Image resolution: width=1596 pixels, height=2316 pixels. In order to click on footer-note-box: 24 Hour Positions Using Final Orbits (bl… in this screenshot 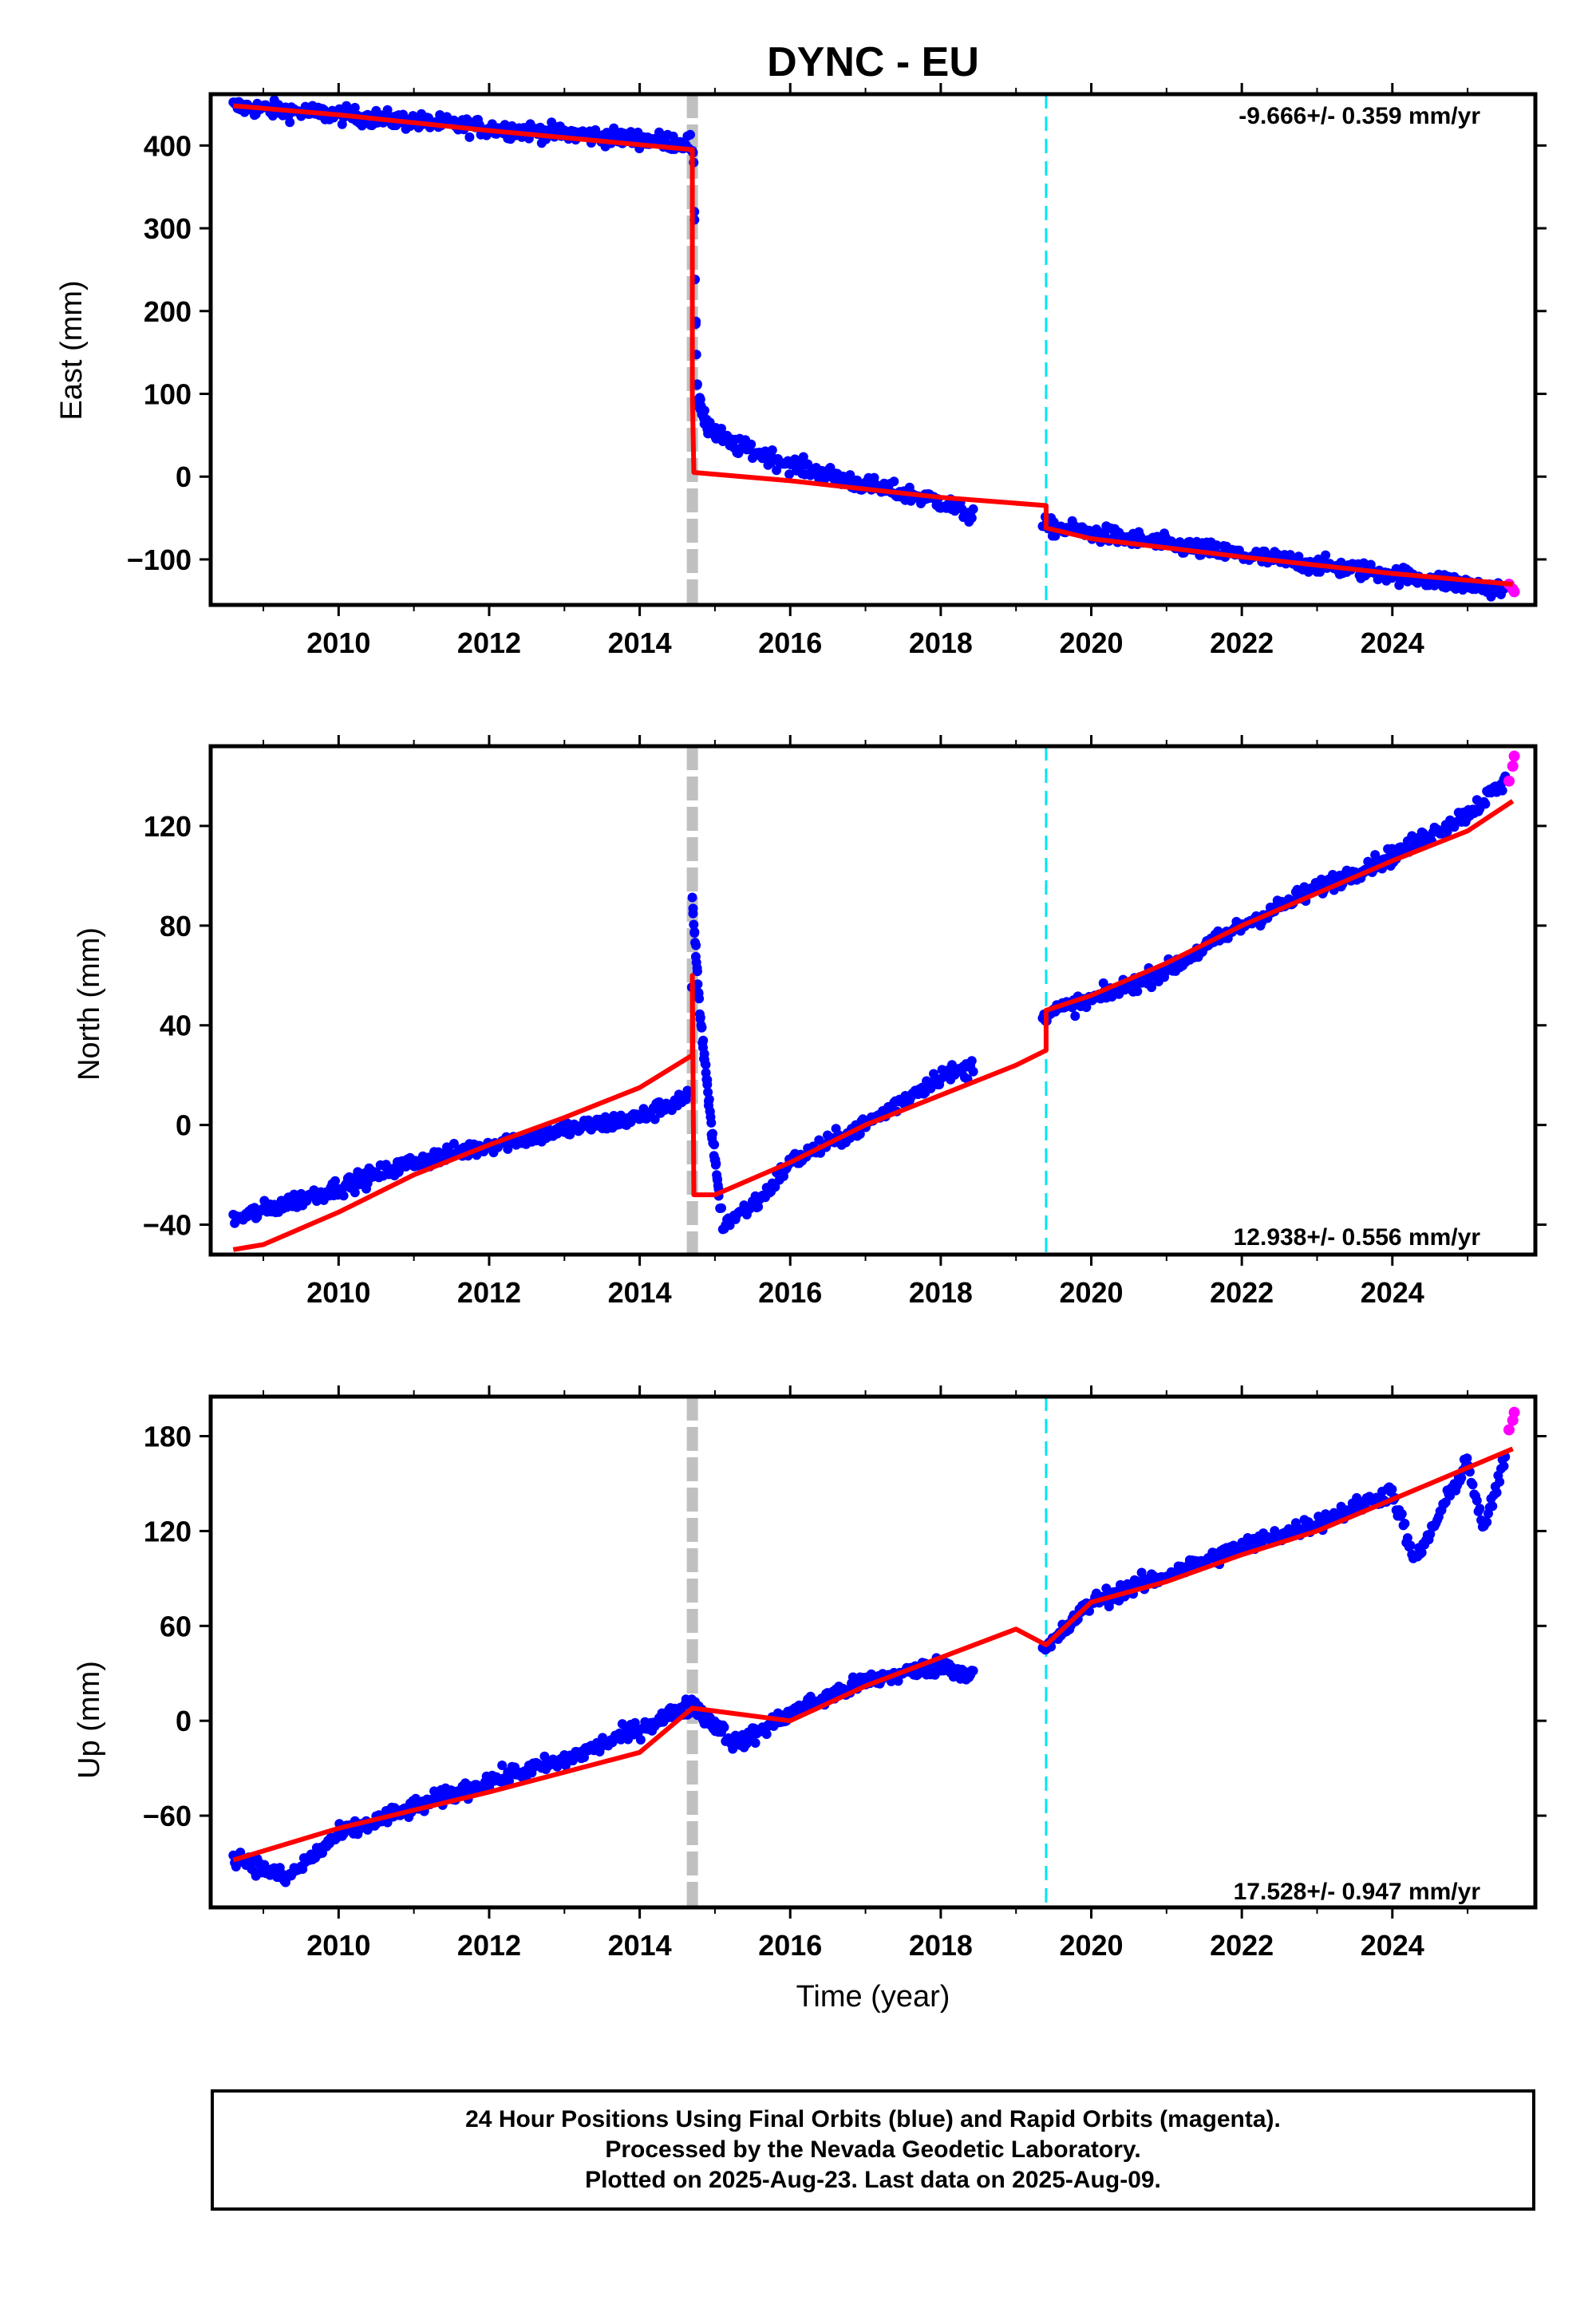, I will do `click(873, 2150)`.